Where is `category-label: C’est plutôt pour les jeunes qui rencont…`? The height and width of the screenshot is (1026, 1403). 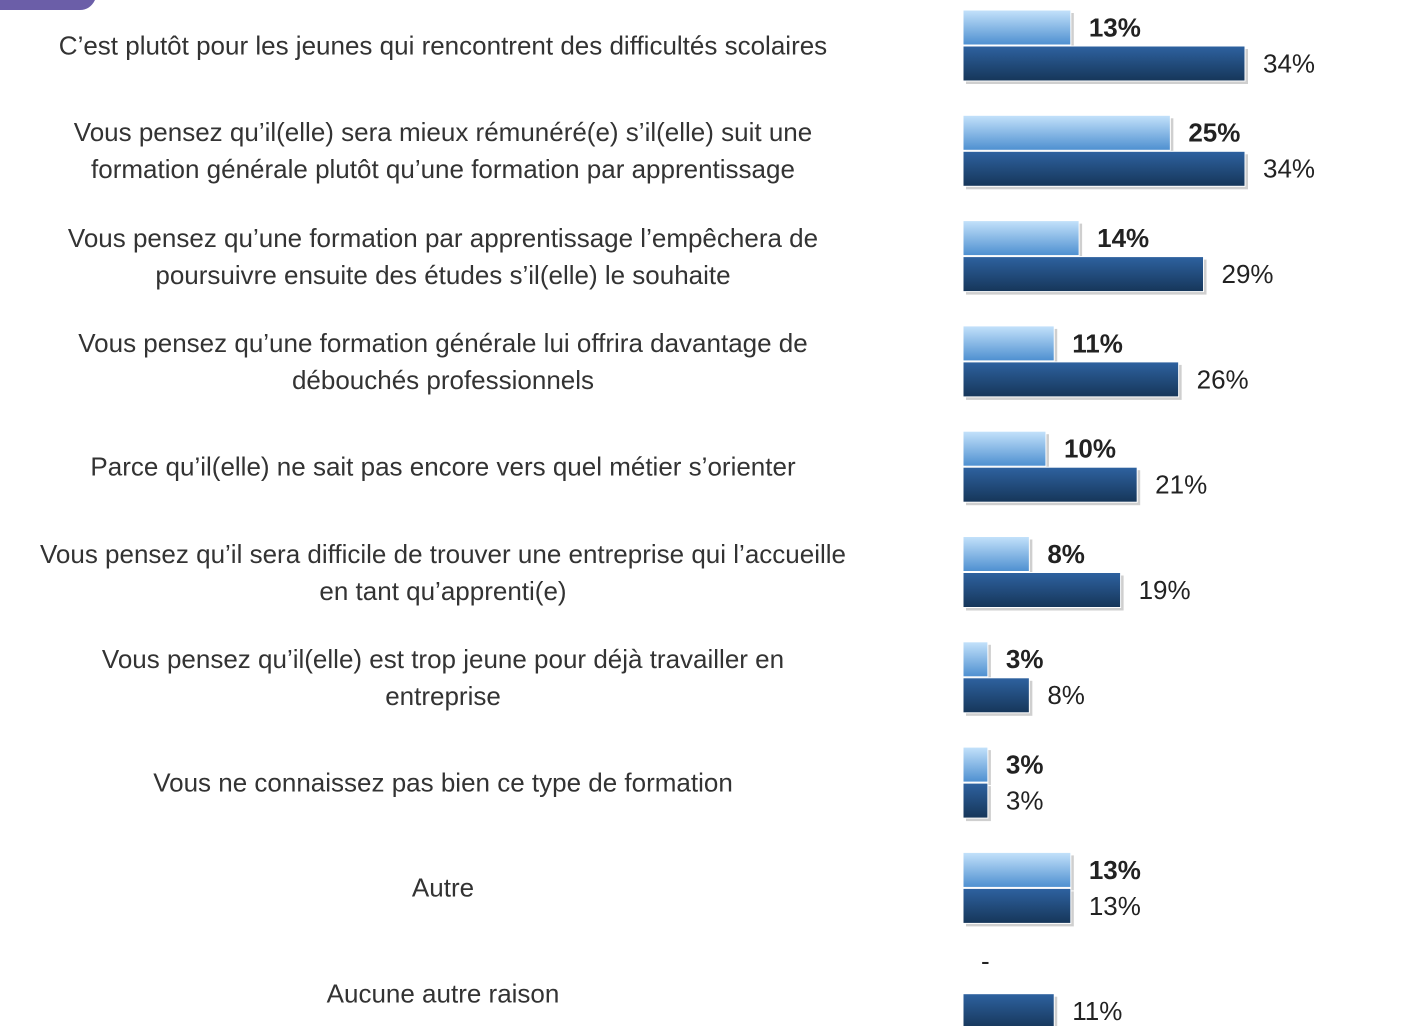
category-label: C’est plutôt pour les jeunes qui rencont… is located at coordinates (443, 45).